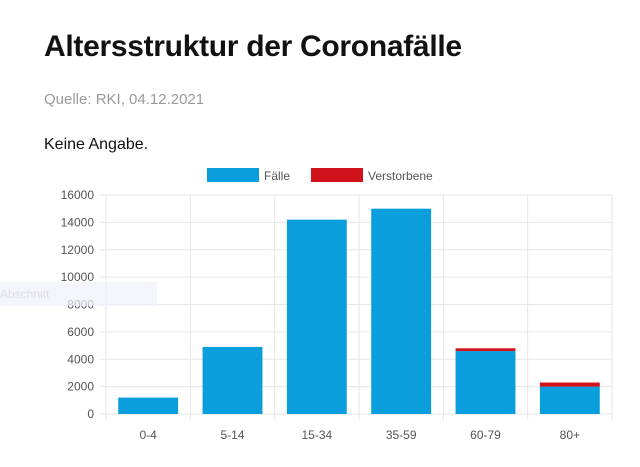  Describe the element at coordinates (570, 435) in the screenshot. I see `x-tick-label: 80+` at that location.